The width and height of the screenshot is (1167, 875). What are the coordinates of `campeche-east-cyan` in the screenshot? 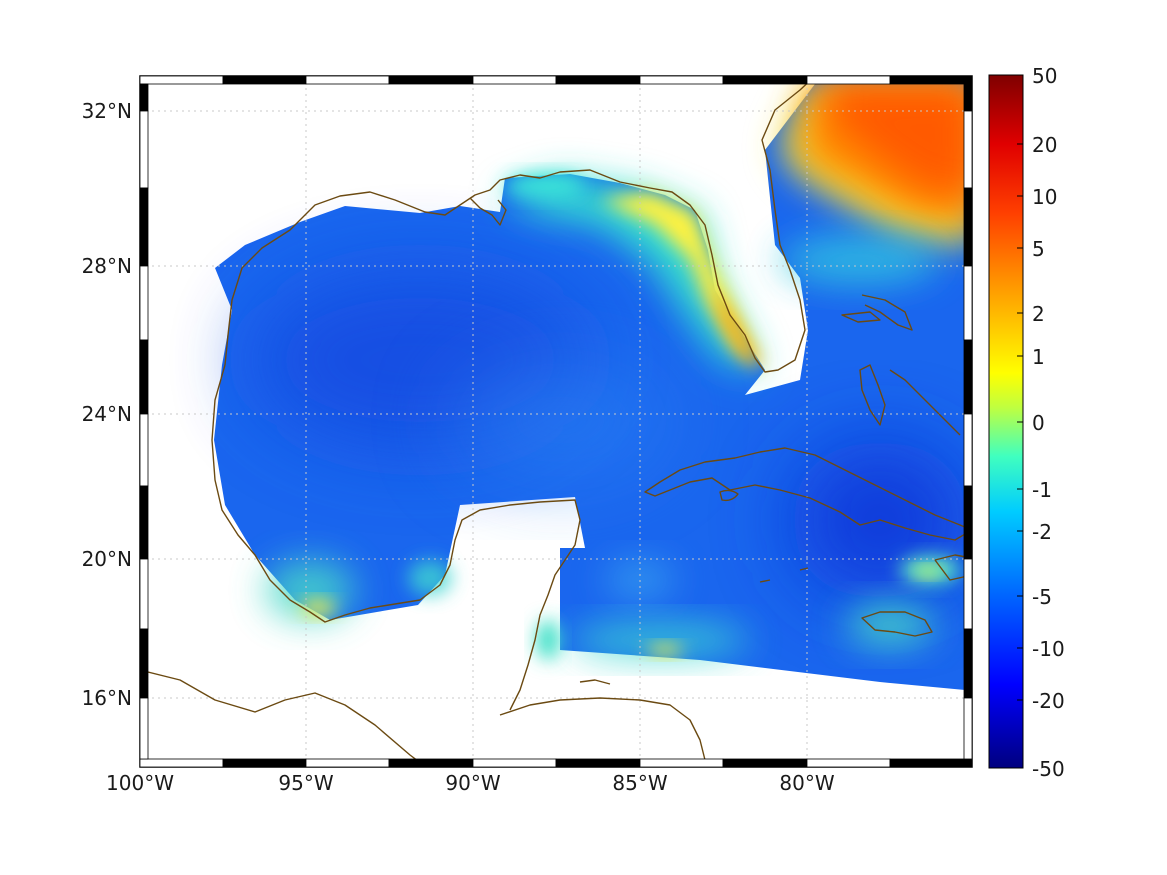 It's located at (430, 578).